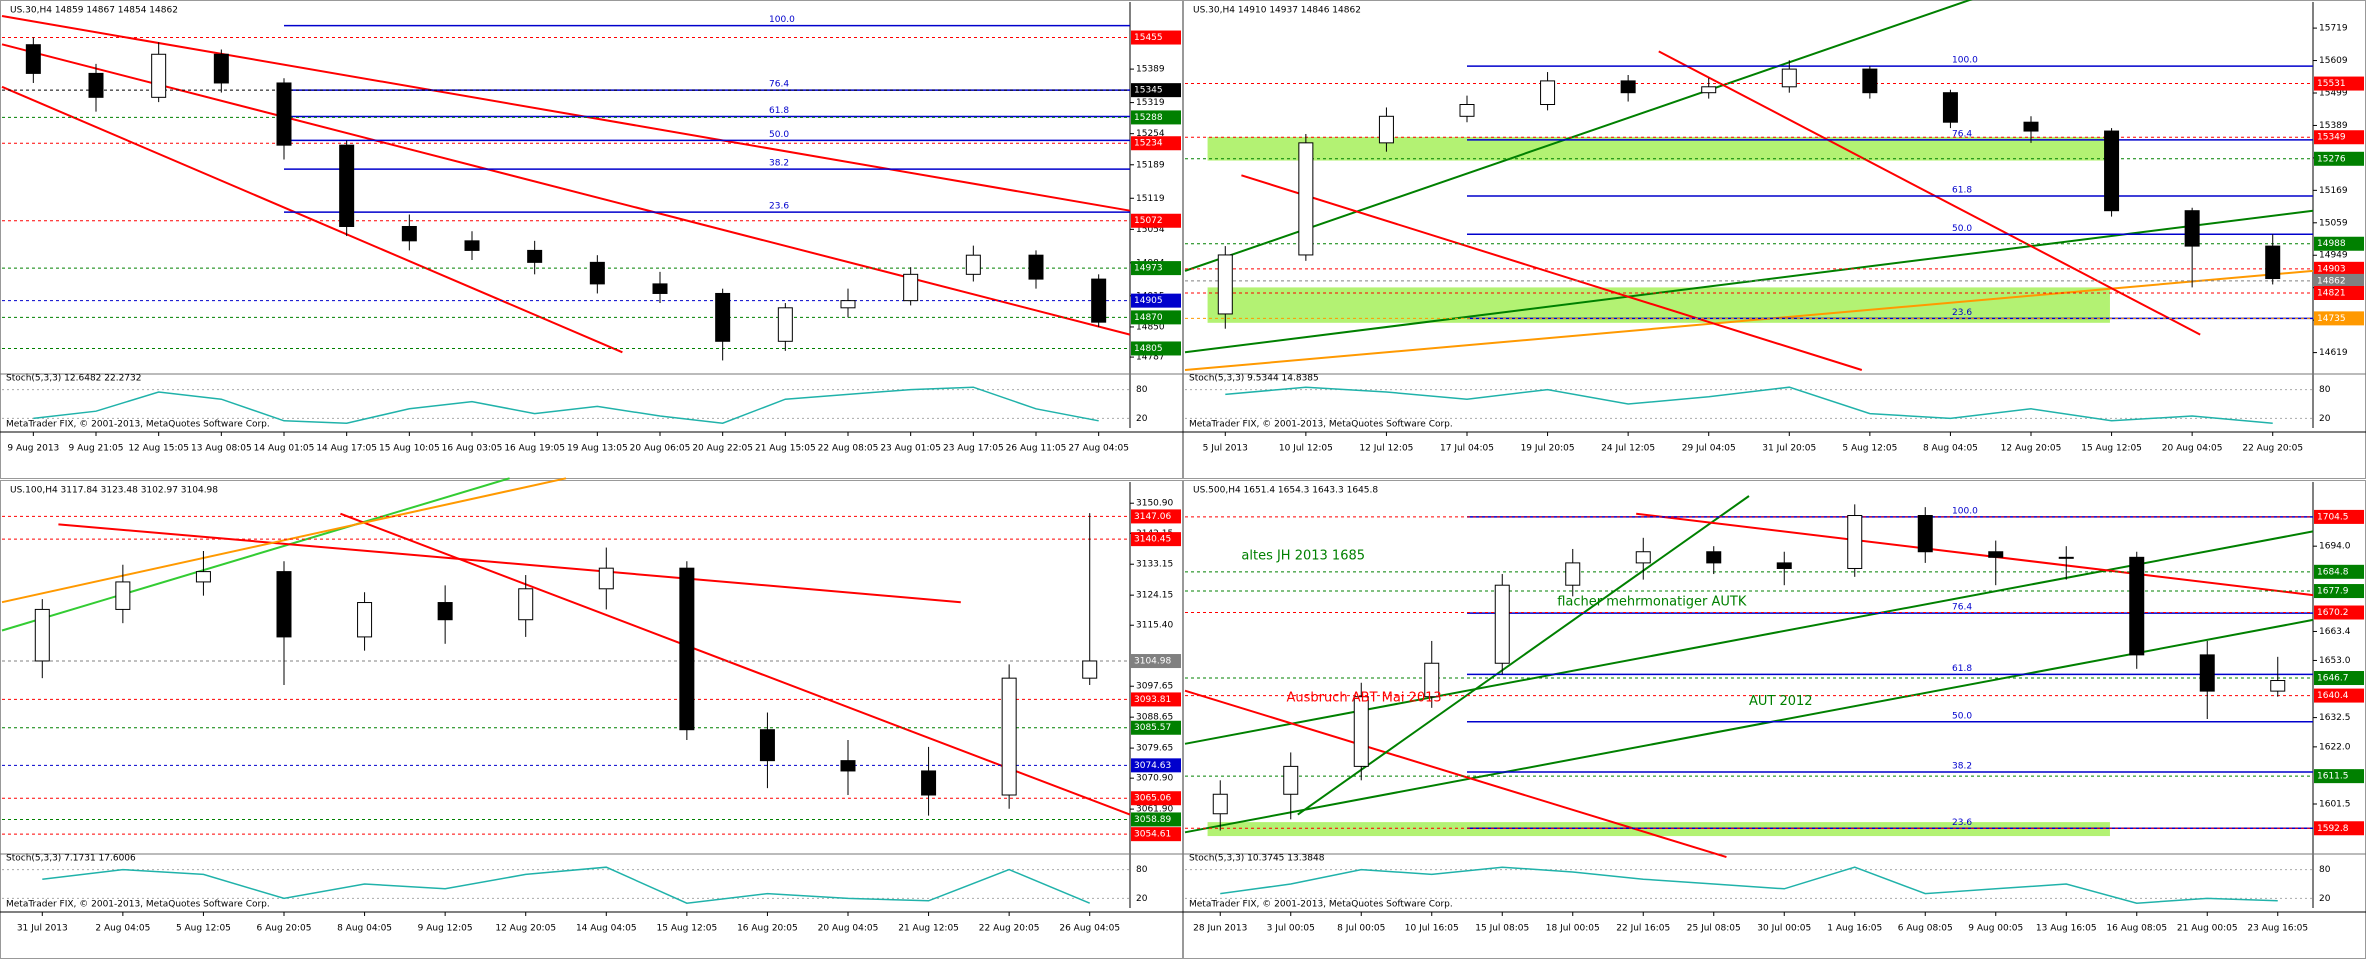  Describe the element at coordinates (1502, 929) in the screenshot. I see `x-tick-label: 15 Jul 08:05` at that location.